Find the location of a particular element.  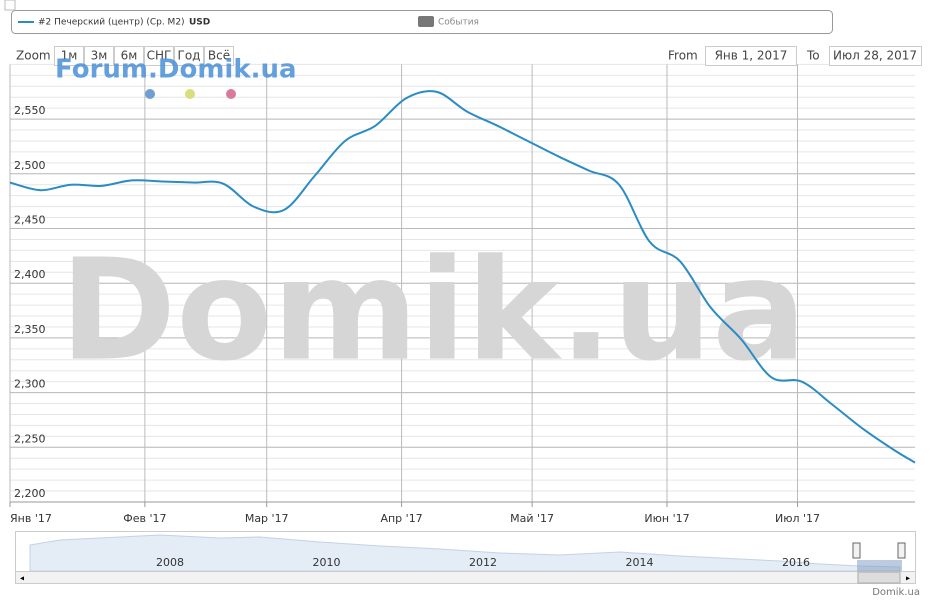

navigator-labels: 2008 2010 2012 2014 2016 is located at coordinates (483, 562).